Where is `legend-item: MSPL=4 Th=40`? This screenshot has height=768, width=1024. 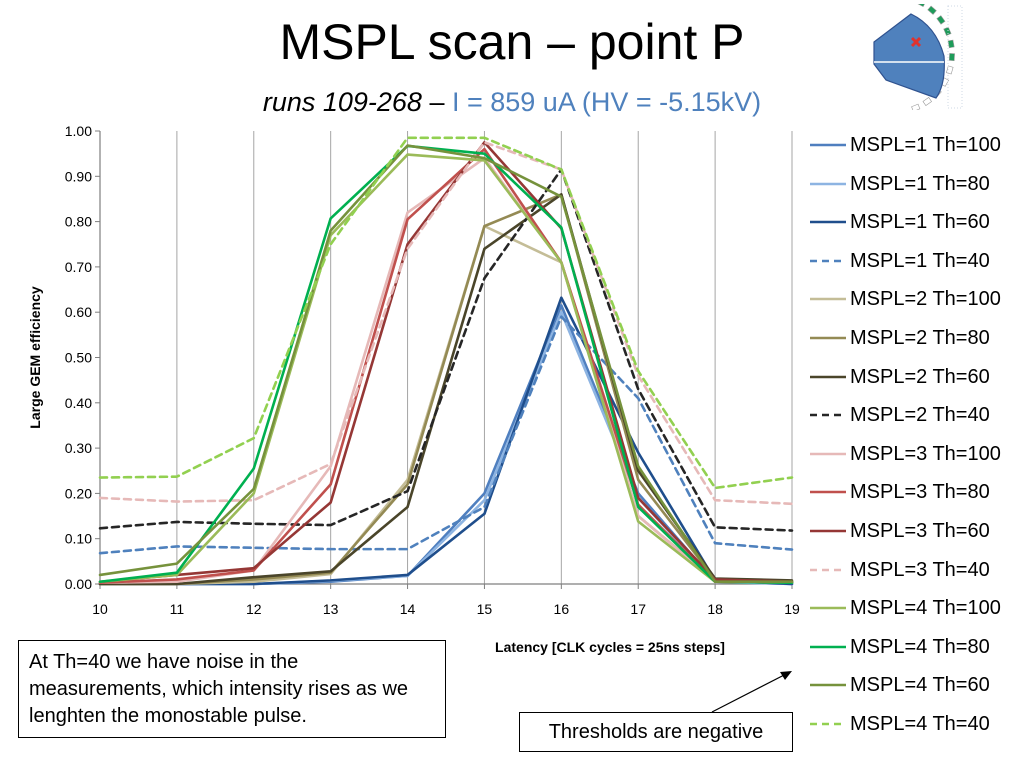
legend-item: MSPL=4 Th=40 is located at coordinates (916, 724).